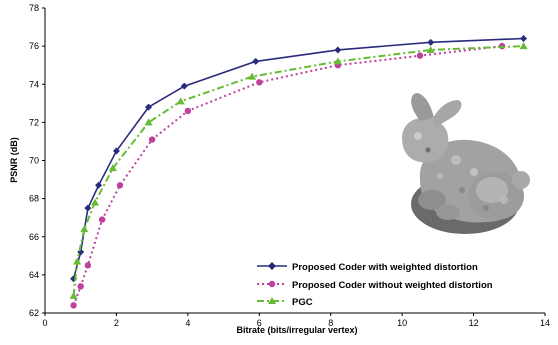 The image size is (558, 345). I want to click on legend-entry-pgc: PGC, so click(285, 302).